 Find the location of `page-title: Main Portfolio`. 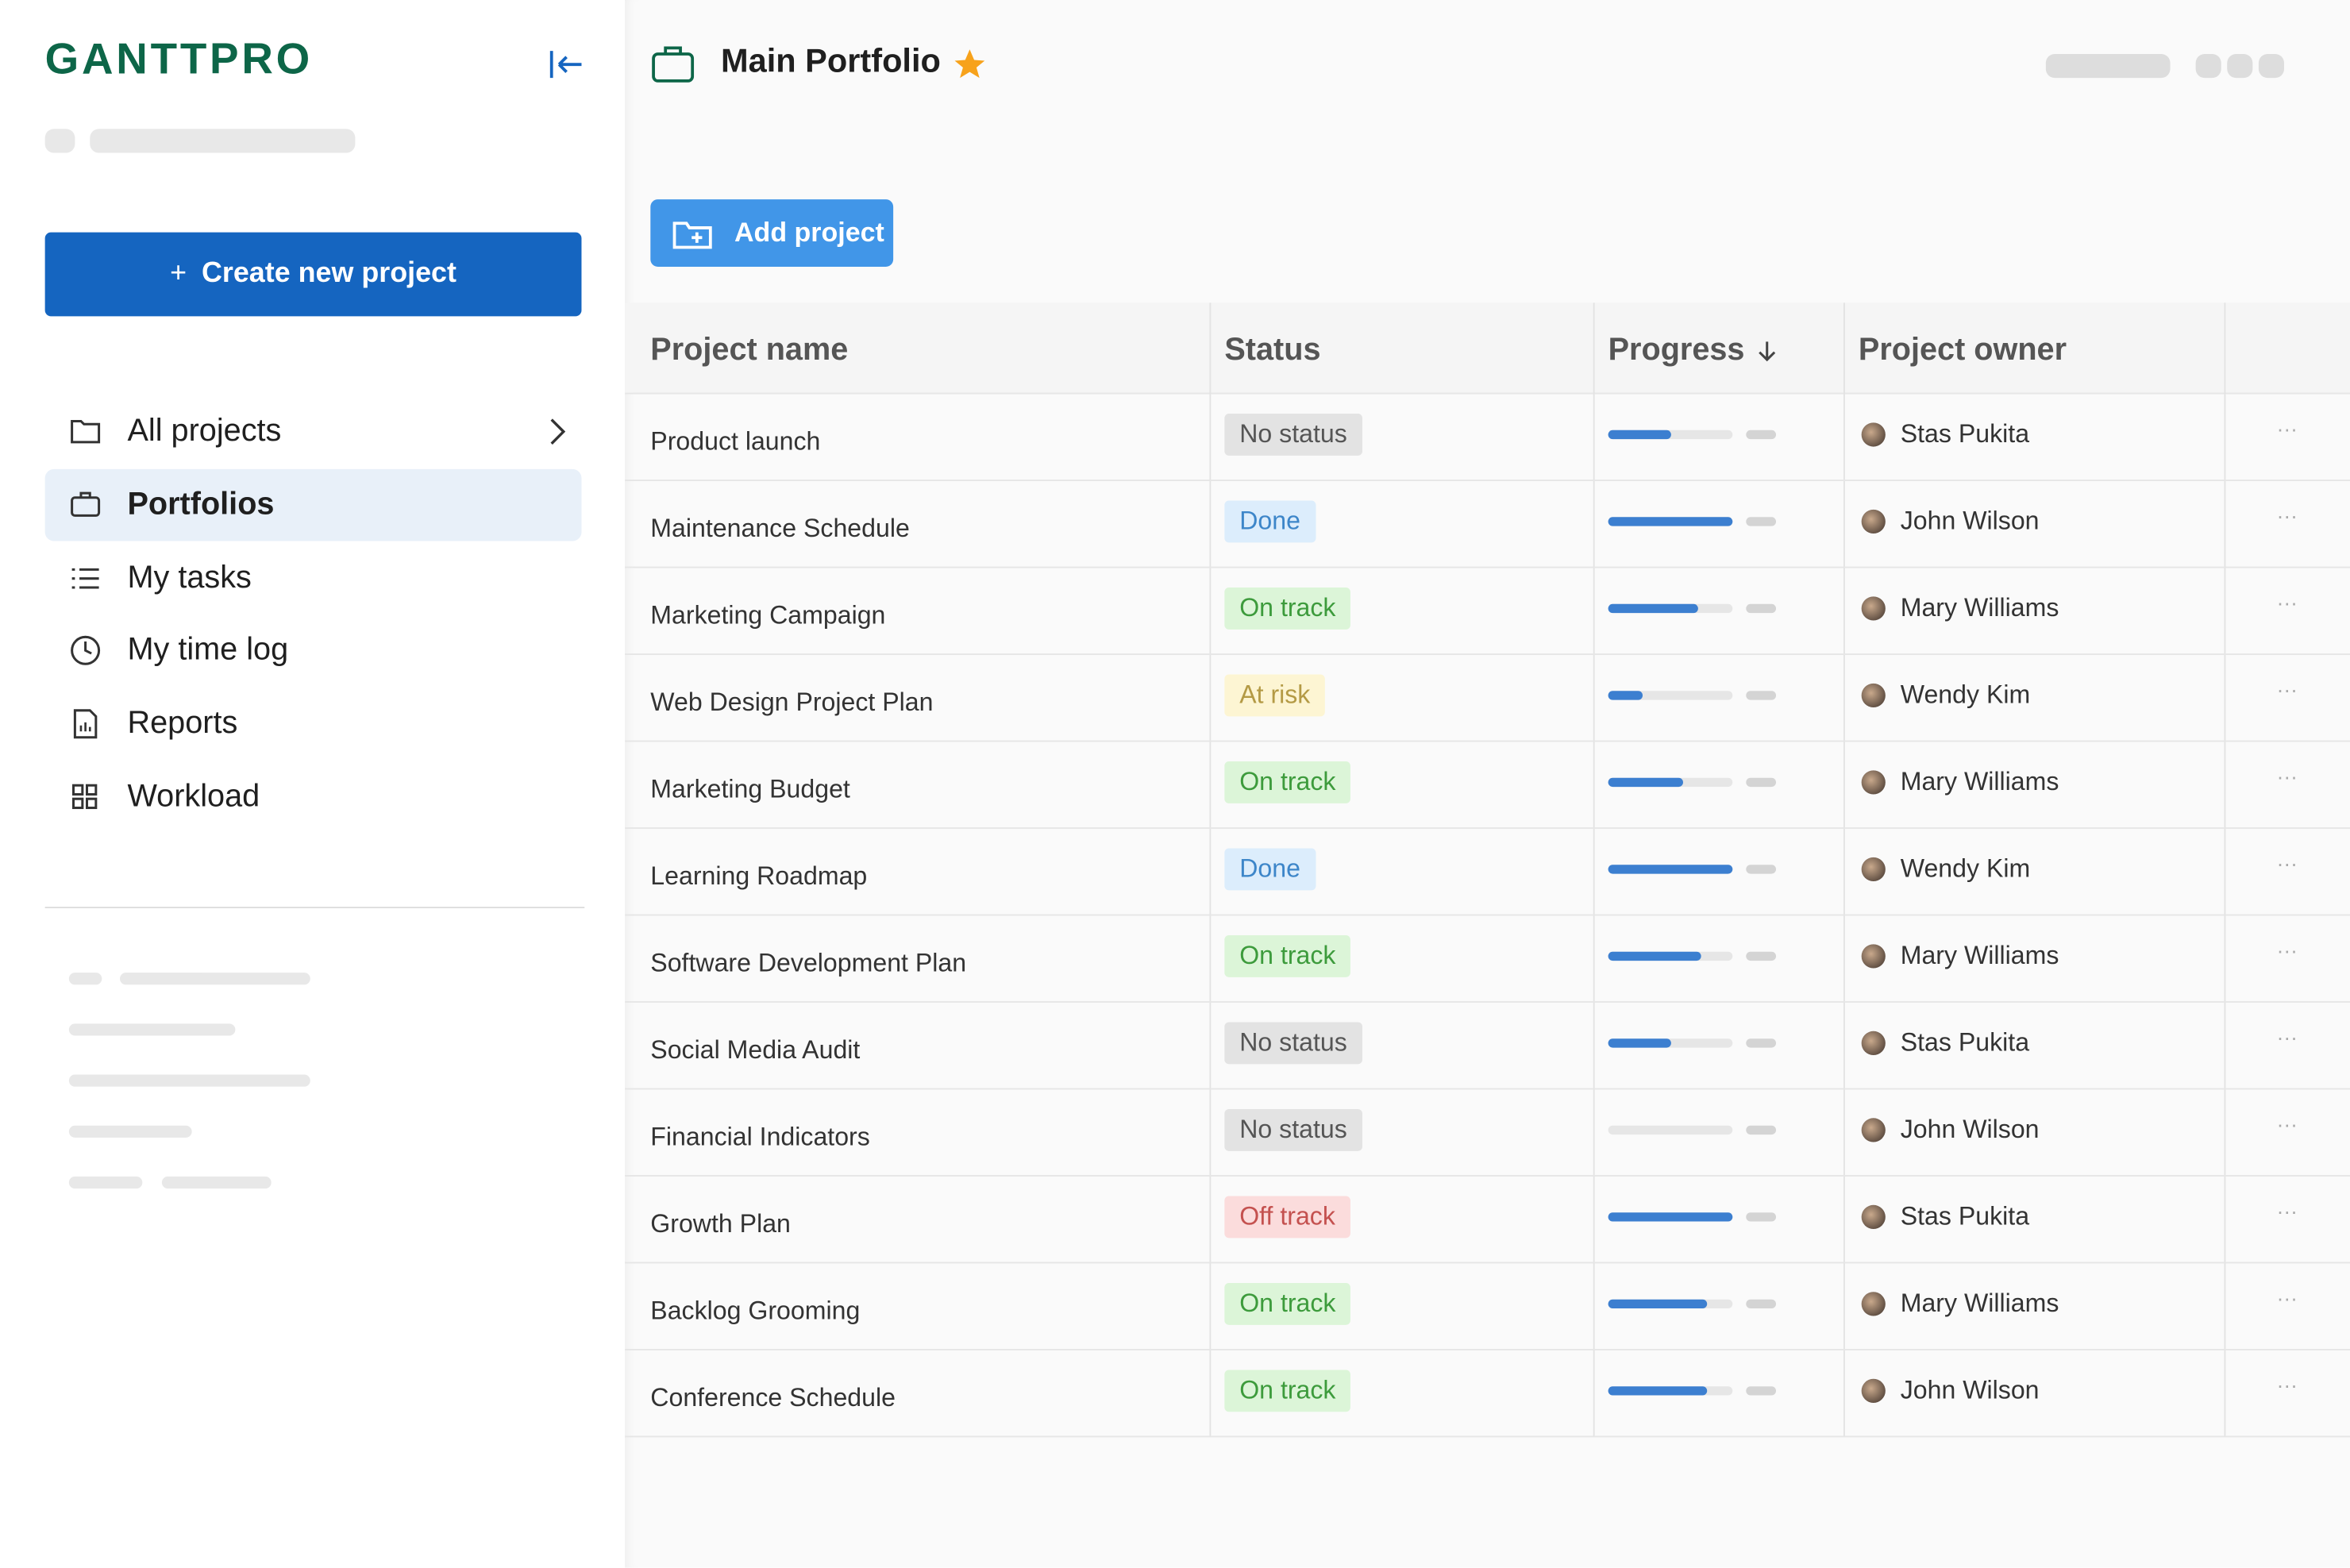

page-title: Main Portfolio is located at coordinates (831, 61).